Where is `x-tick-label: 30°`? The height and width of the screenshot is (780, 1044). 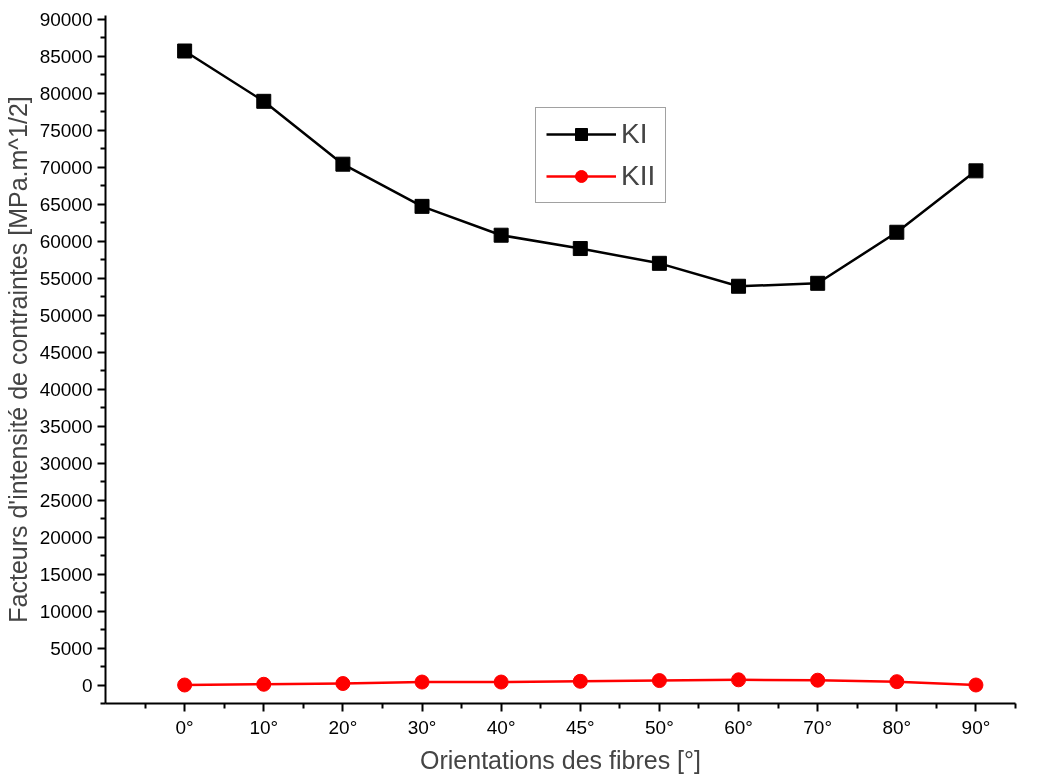
x-tick-label: 30° is located at coordinates (422, 727).